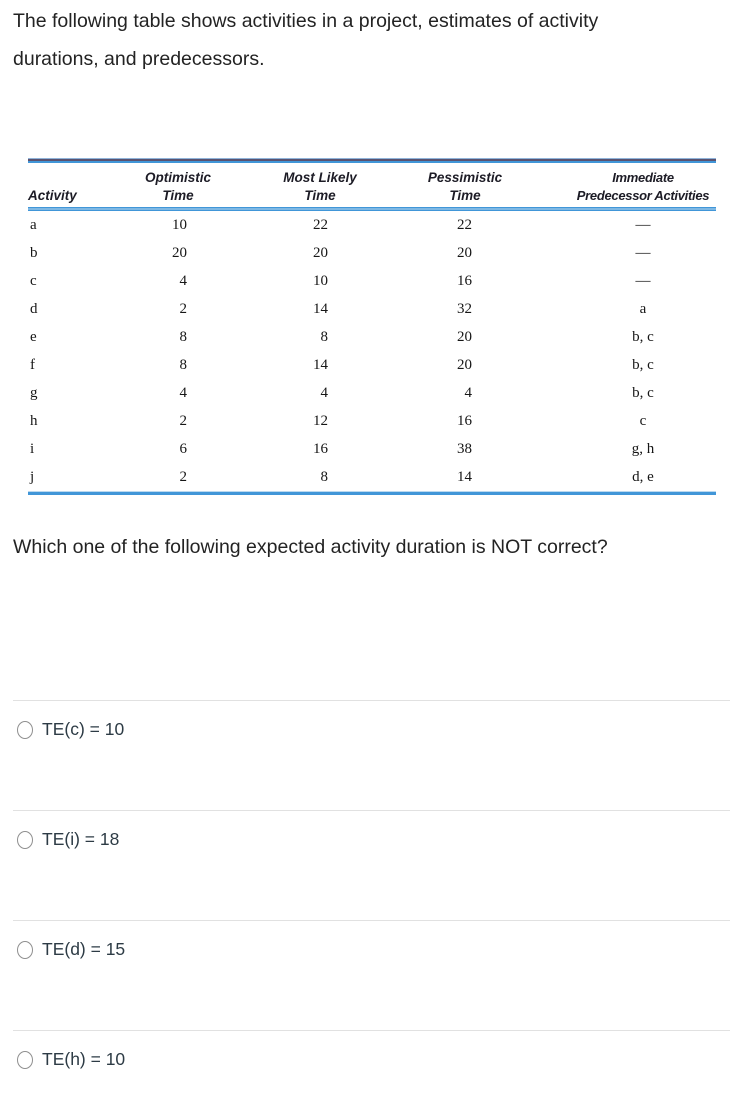 This screenshot has height=1111, width=745. Describe the element at coordinates (372, 477) in the screenshot. I see `table-row: j 2 8 14 d, e` at that location.